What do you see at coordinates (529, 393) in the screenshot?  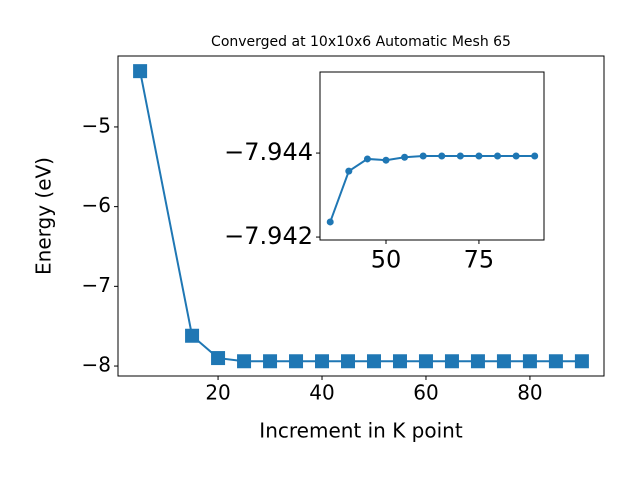 I see `x-tick-label: 80` at bounding box center [529, 393].